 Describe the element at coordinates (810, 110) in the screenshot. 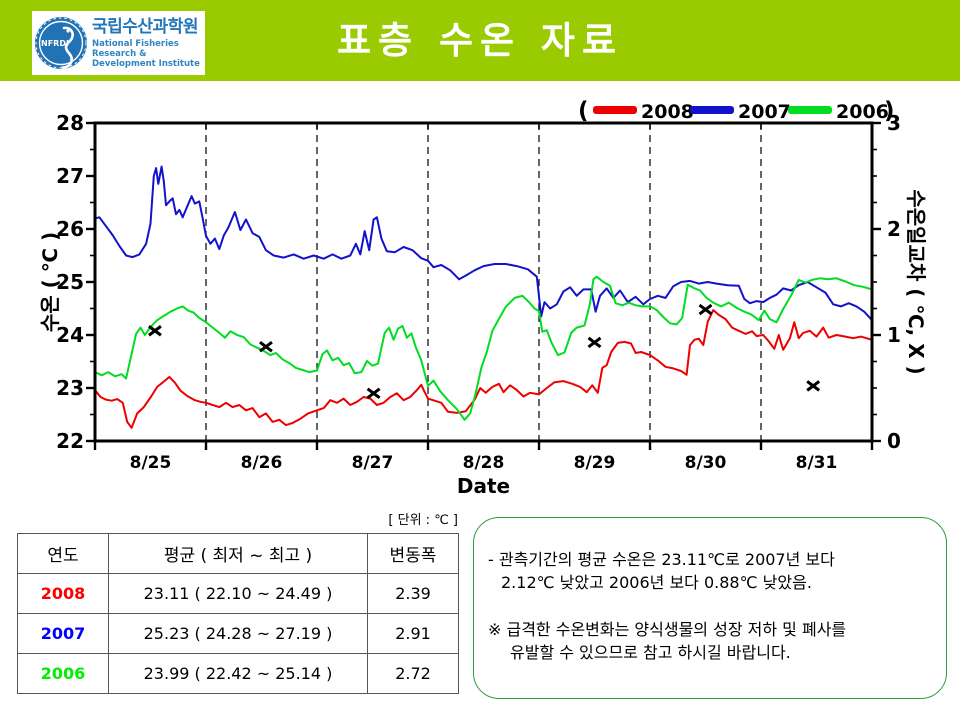

I see `legend-swatch-2006` at that location.